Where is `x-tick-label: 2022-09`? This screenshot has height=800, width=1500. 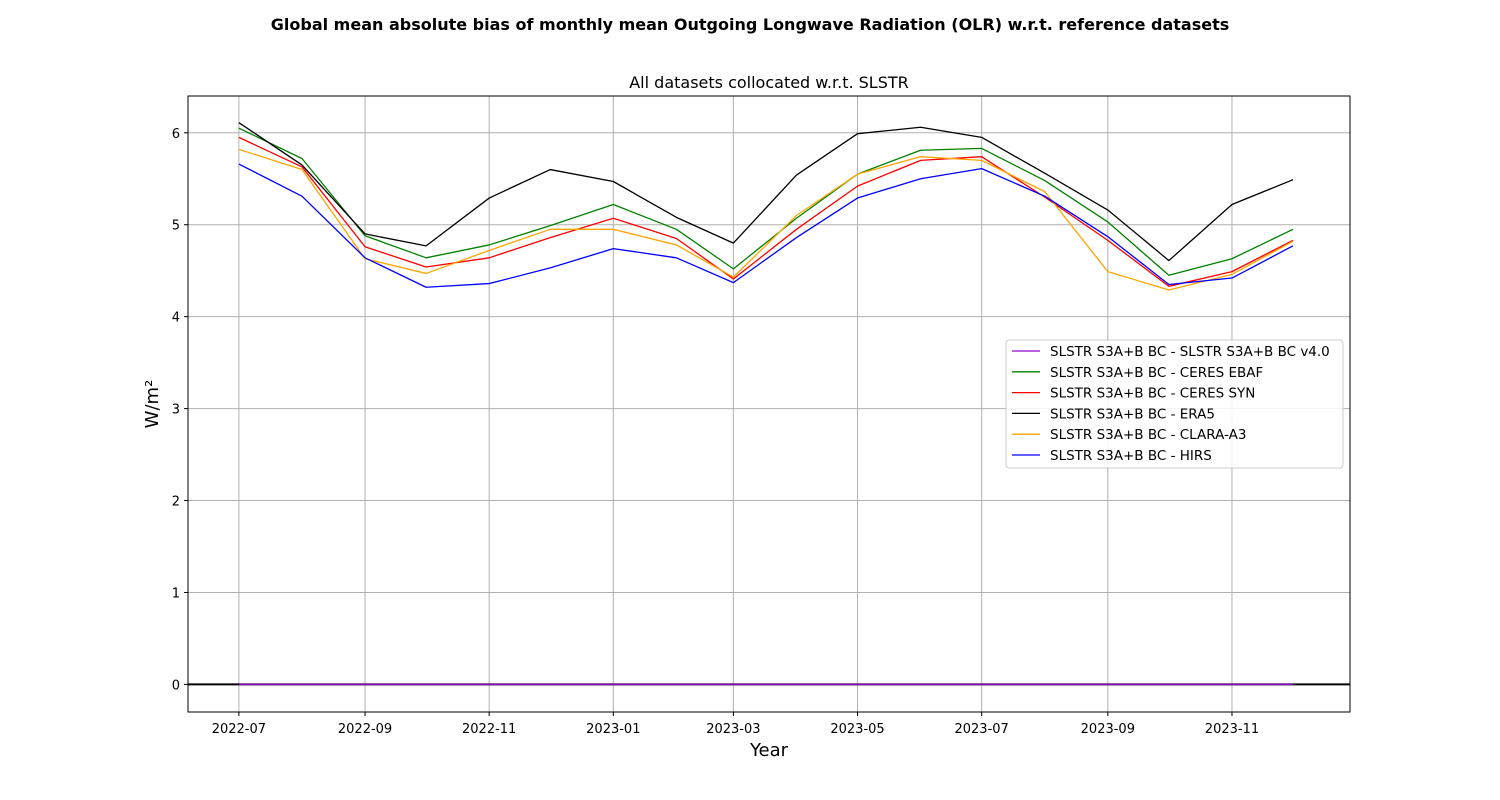 x-tick-label: 2022-09 is located at coordinates (365, 729).